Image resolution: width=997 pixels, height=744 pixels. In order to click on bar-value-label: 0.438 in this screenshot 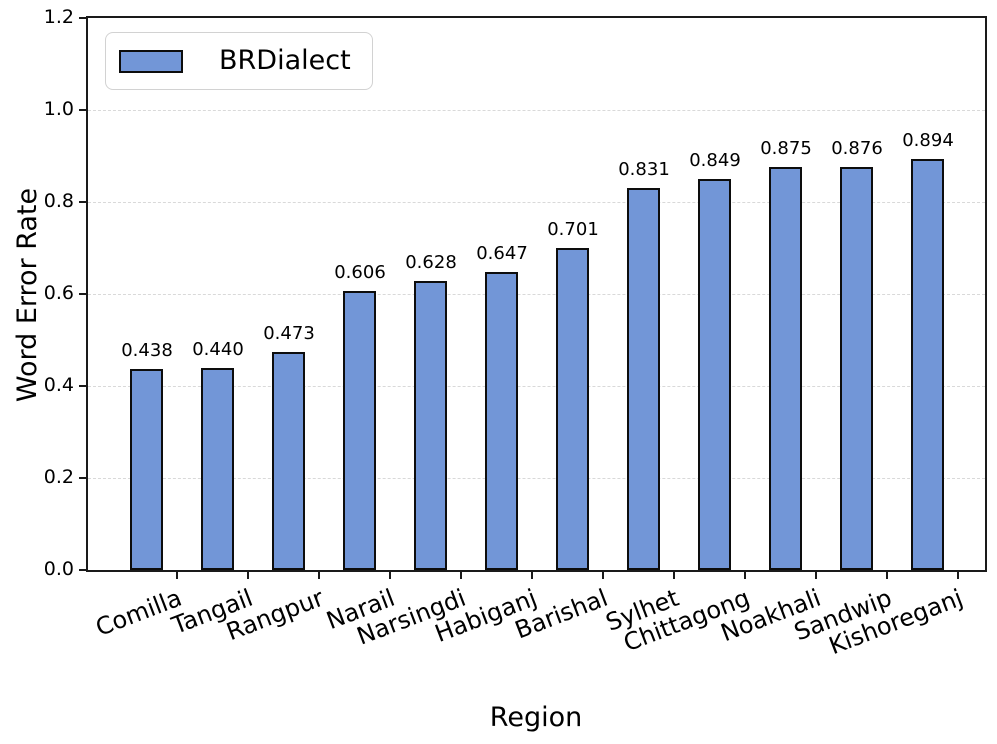, I will do `click(147, 350)`.